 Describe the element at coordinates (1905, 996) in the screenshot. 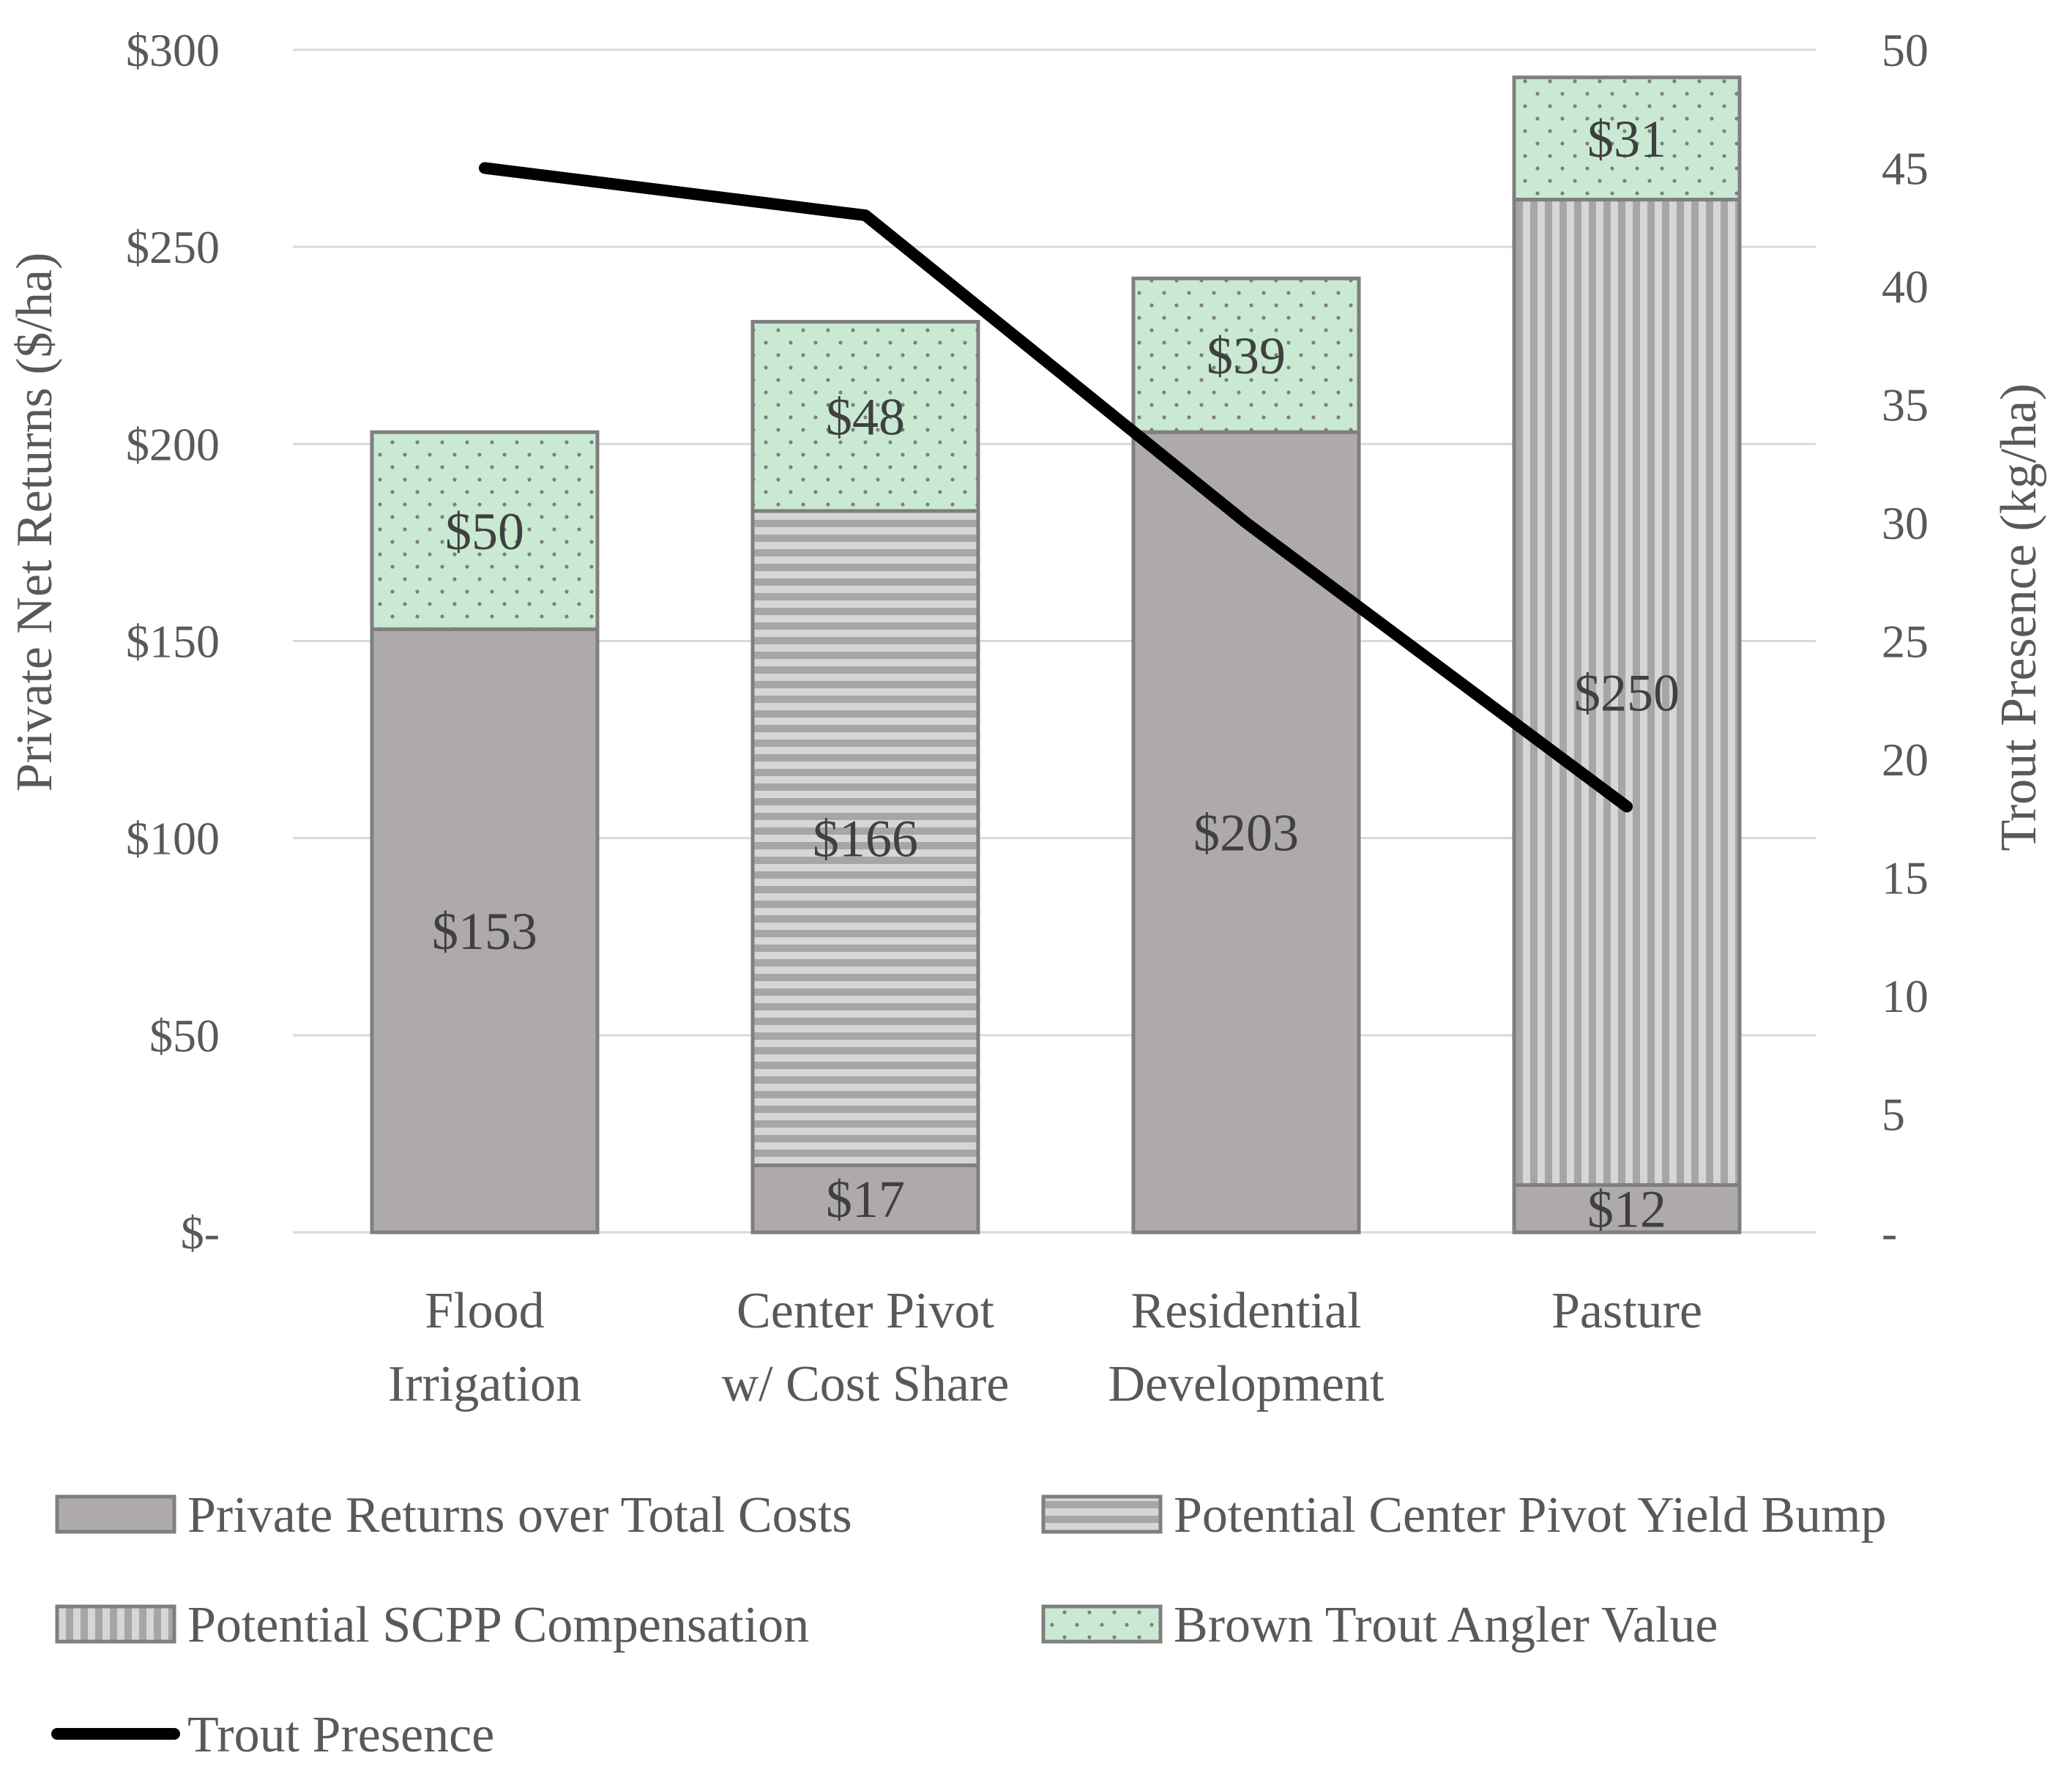

I see `y2-tick-label: 10` at that location.